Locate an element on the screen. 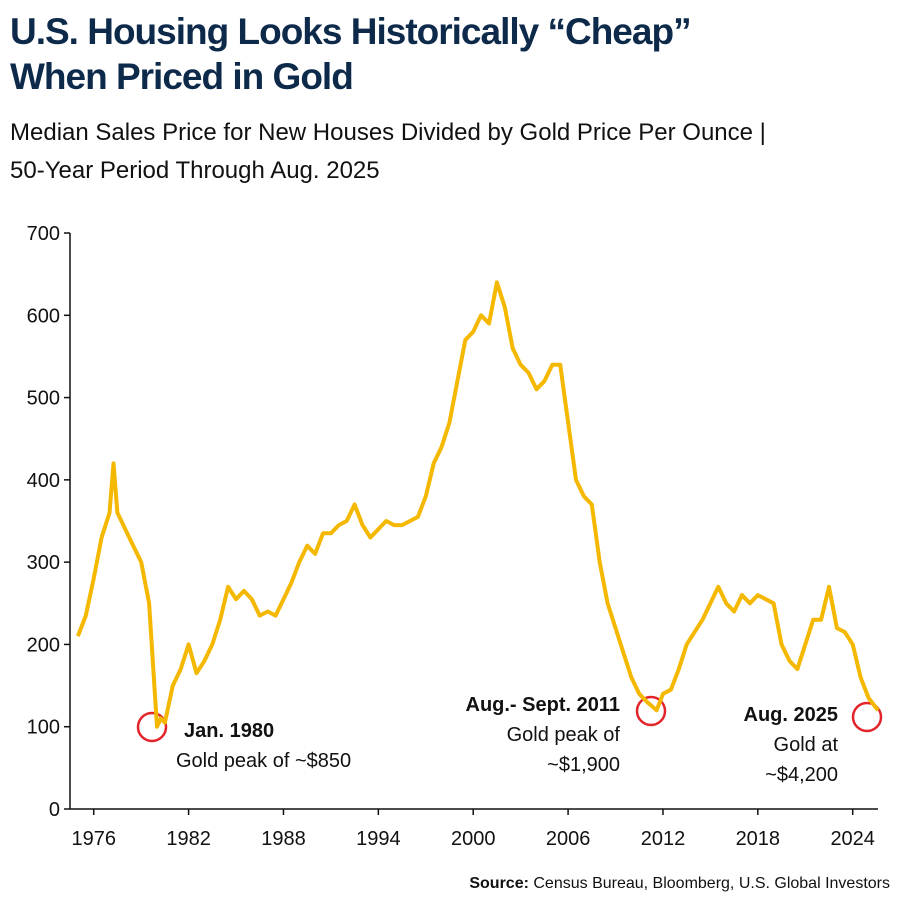 The image size is (900, 900). y-tick-label: 500 is located at coordinates (43, 399).